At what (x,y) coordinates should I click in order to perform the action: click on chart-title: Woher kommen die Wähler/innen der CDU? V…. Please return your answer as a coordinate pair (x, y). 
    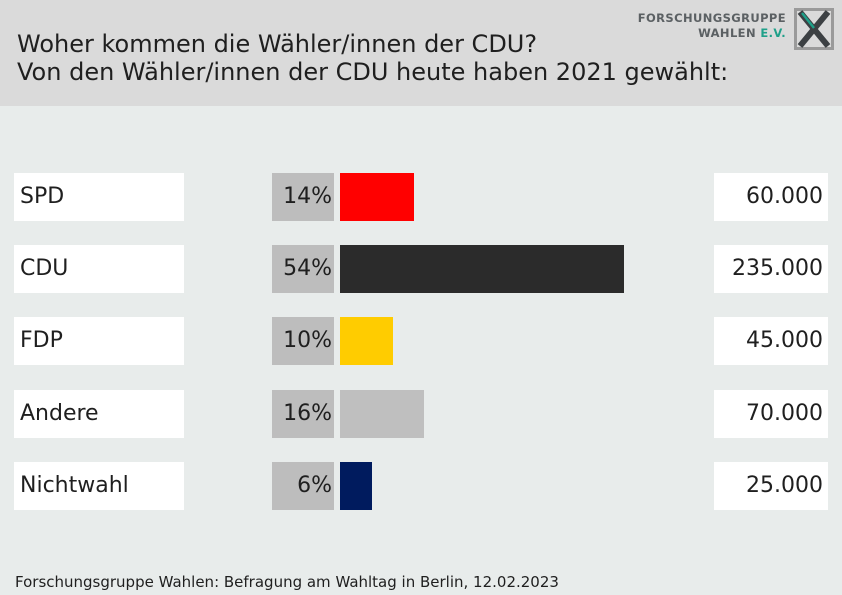
    Looking at the image, I should click on (372, 58).